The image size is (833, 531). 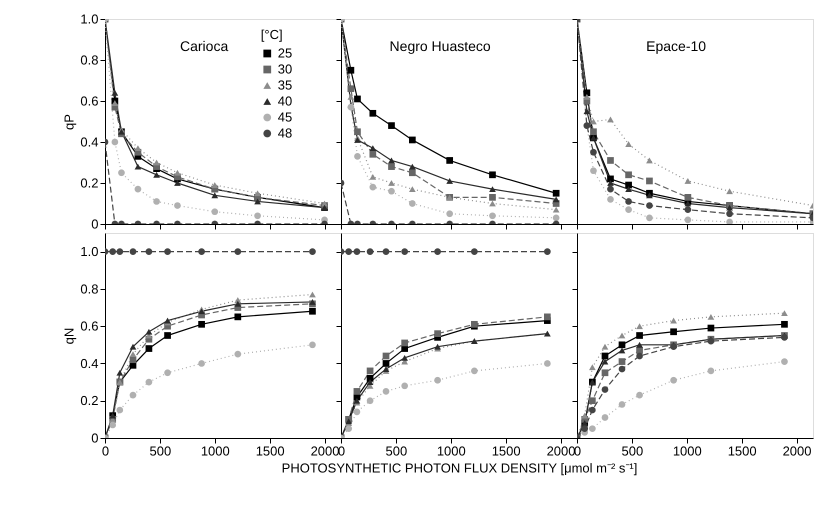 What do you see at coordinates (89, 101) in the screenshot?
I see `y-tick-label: 0.6` at bounding box center [89, 101].